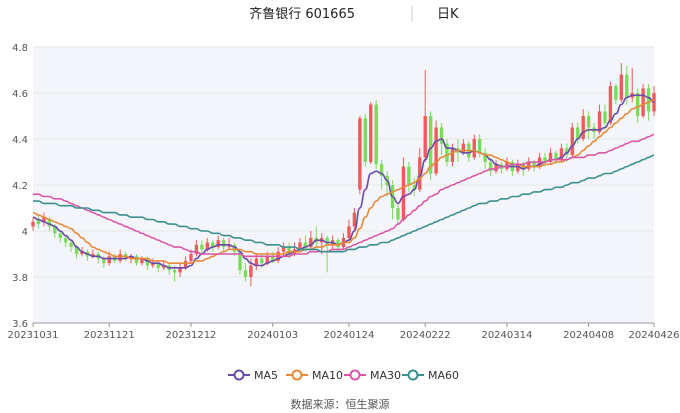 The width and height of the screenshot is (680, 413). I want to click on y-tick-label: 4.2, so click(20, 186).